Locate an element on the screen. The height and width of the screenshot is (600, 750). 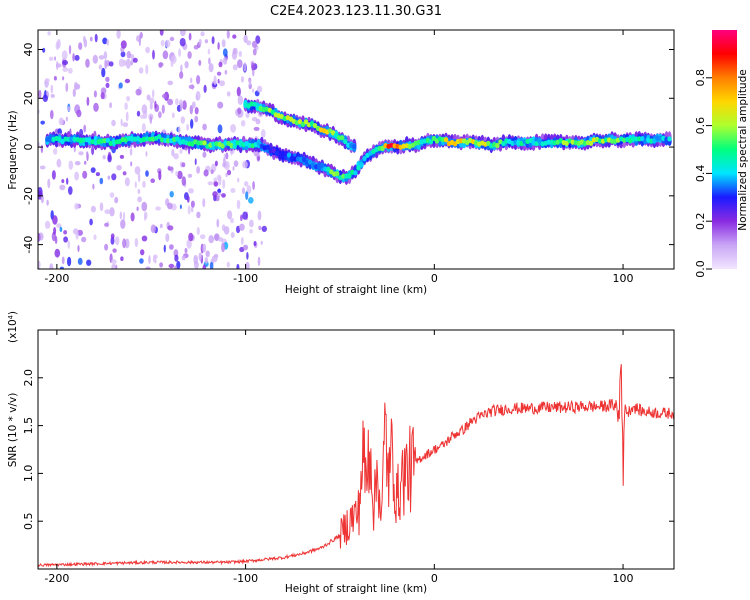
snr-xtick-label: 0 is located at coordinates (434, 578).